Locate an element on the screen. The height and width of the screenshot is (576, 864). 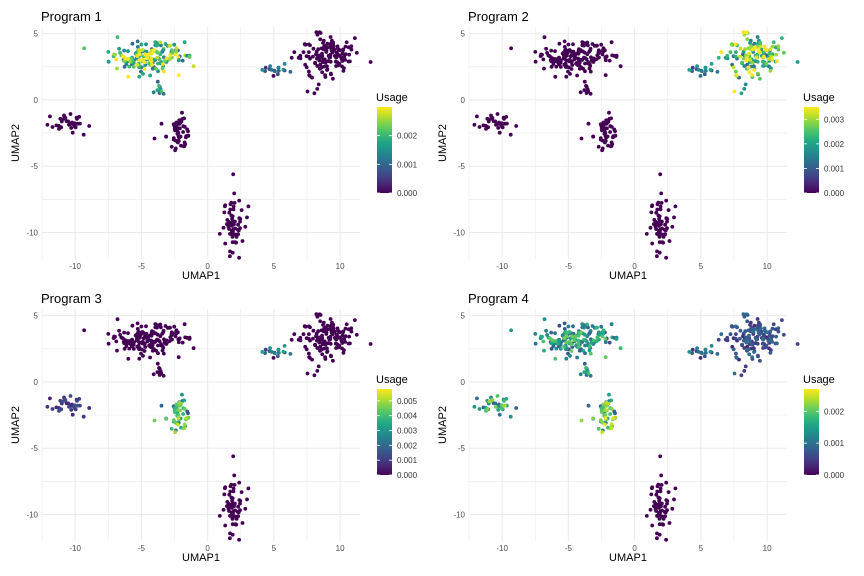
legend-title: Usage is located at coordinates (392, 380).